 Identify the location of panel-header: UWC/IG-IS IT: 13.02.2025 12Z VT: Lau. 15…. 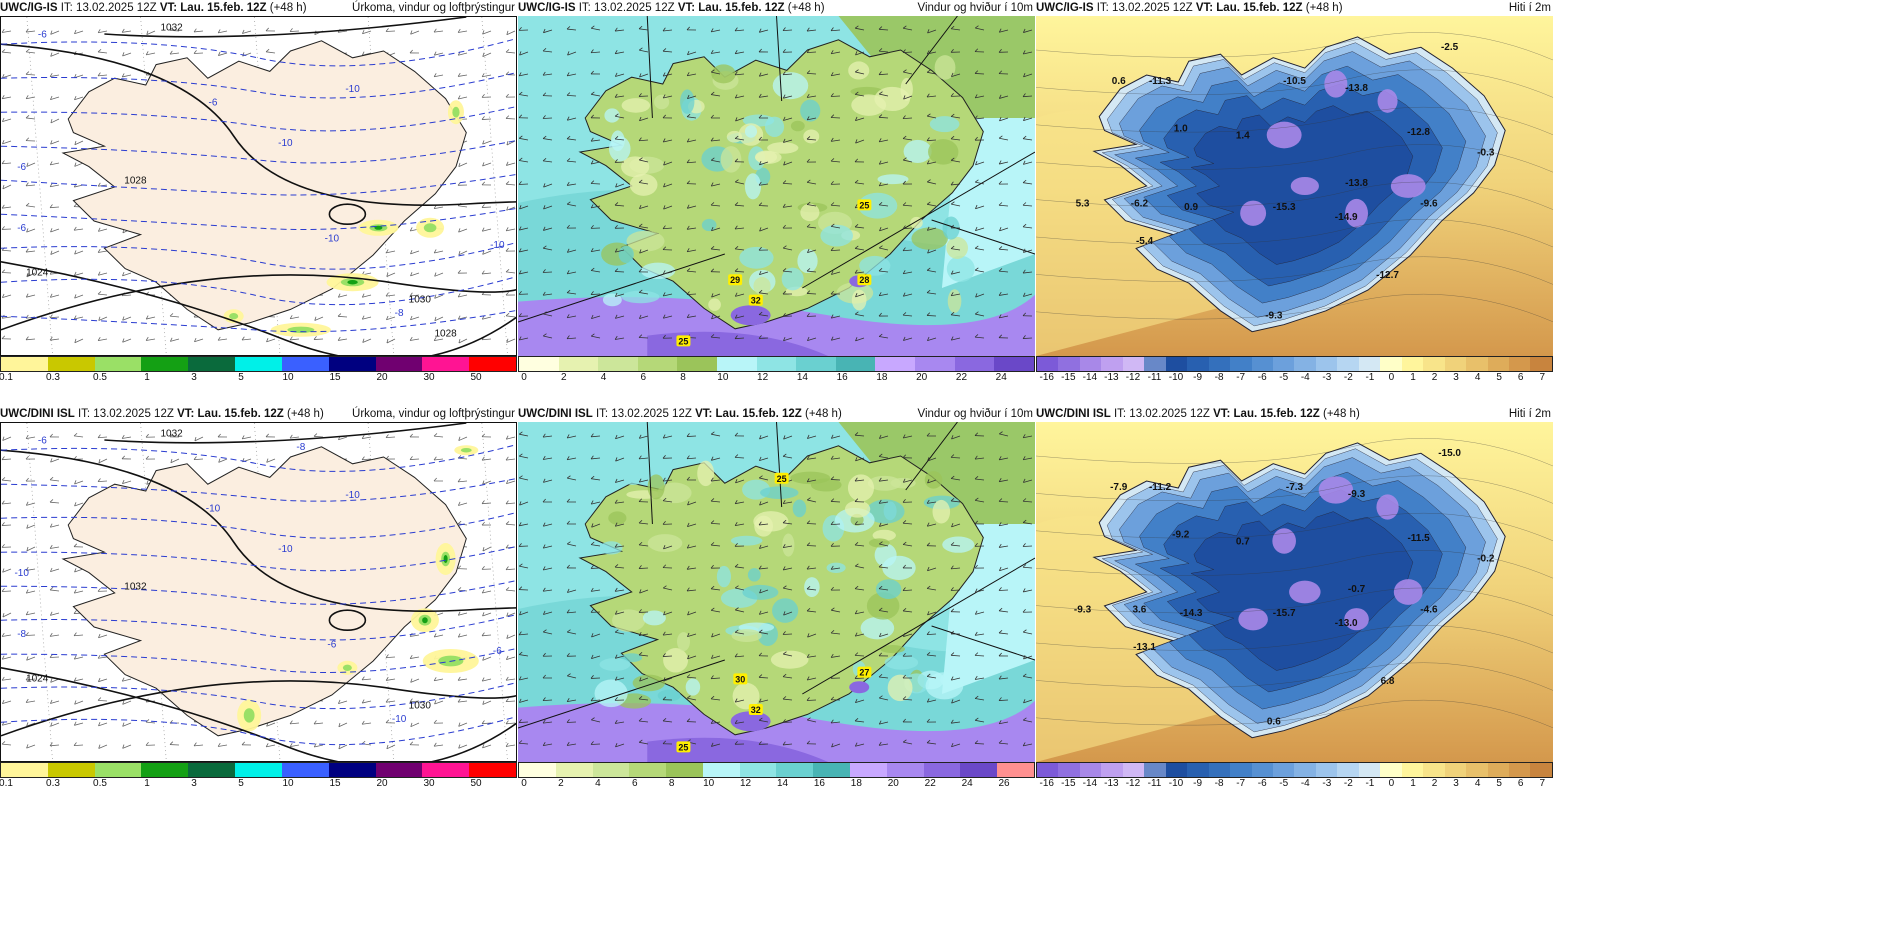
(671, 8).